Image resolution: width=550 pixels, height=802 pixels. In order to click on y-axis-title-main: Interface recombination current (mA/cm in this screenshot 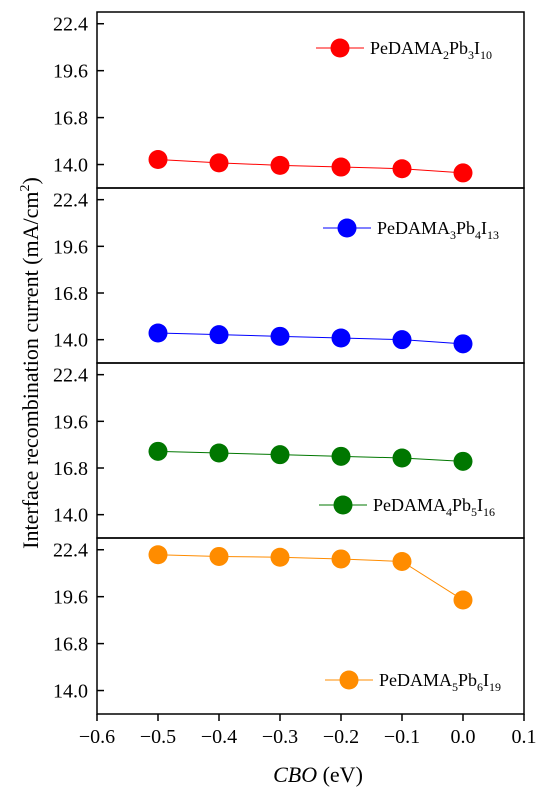, I will do `click(30, 370)`.